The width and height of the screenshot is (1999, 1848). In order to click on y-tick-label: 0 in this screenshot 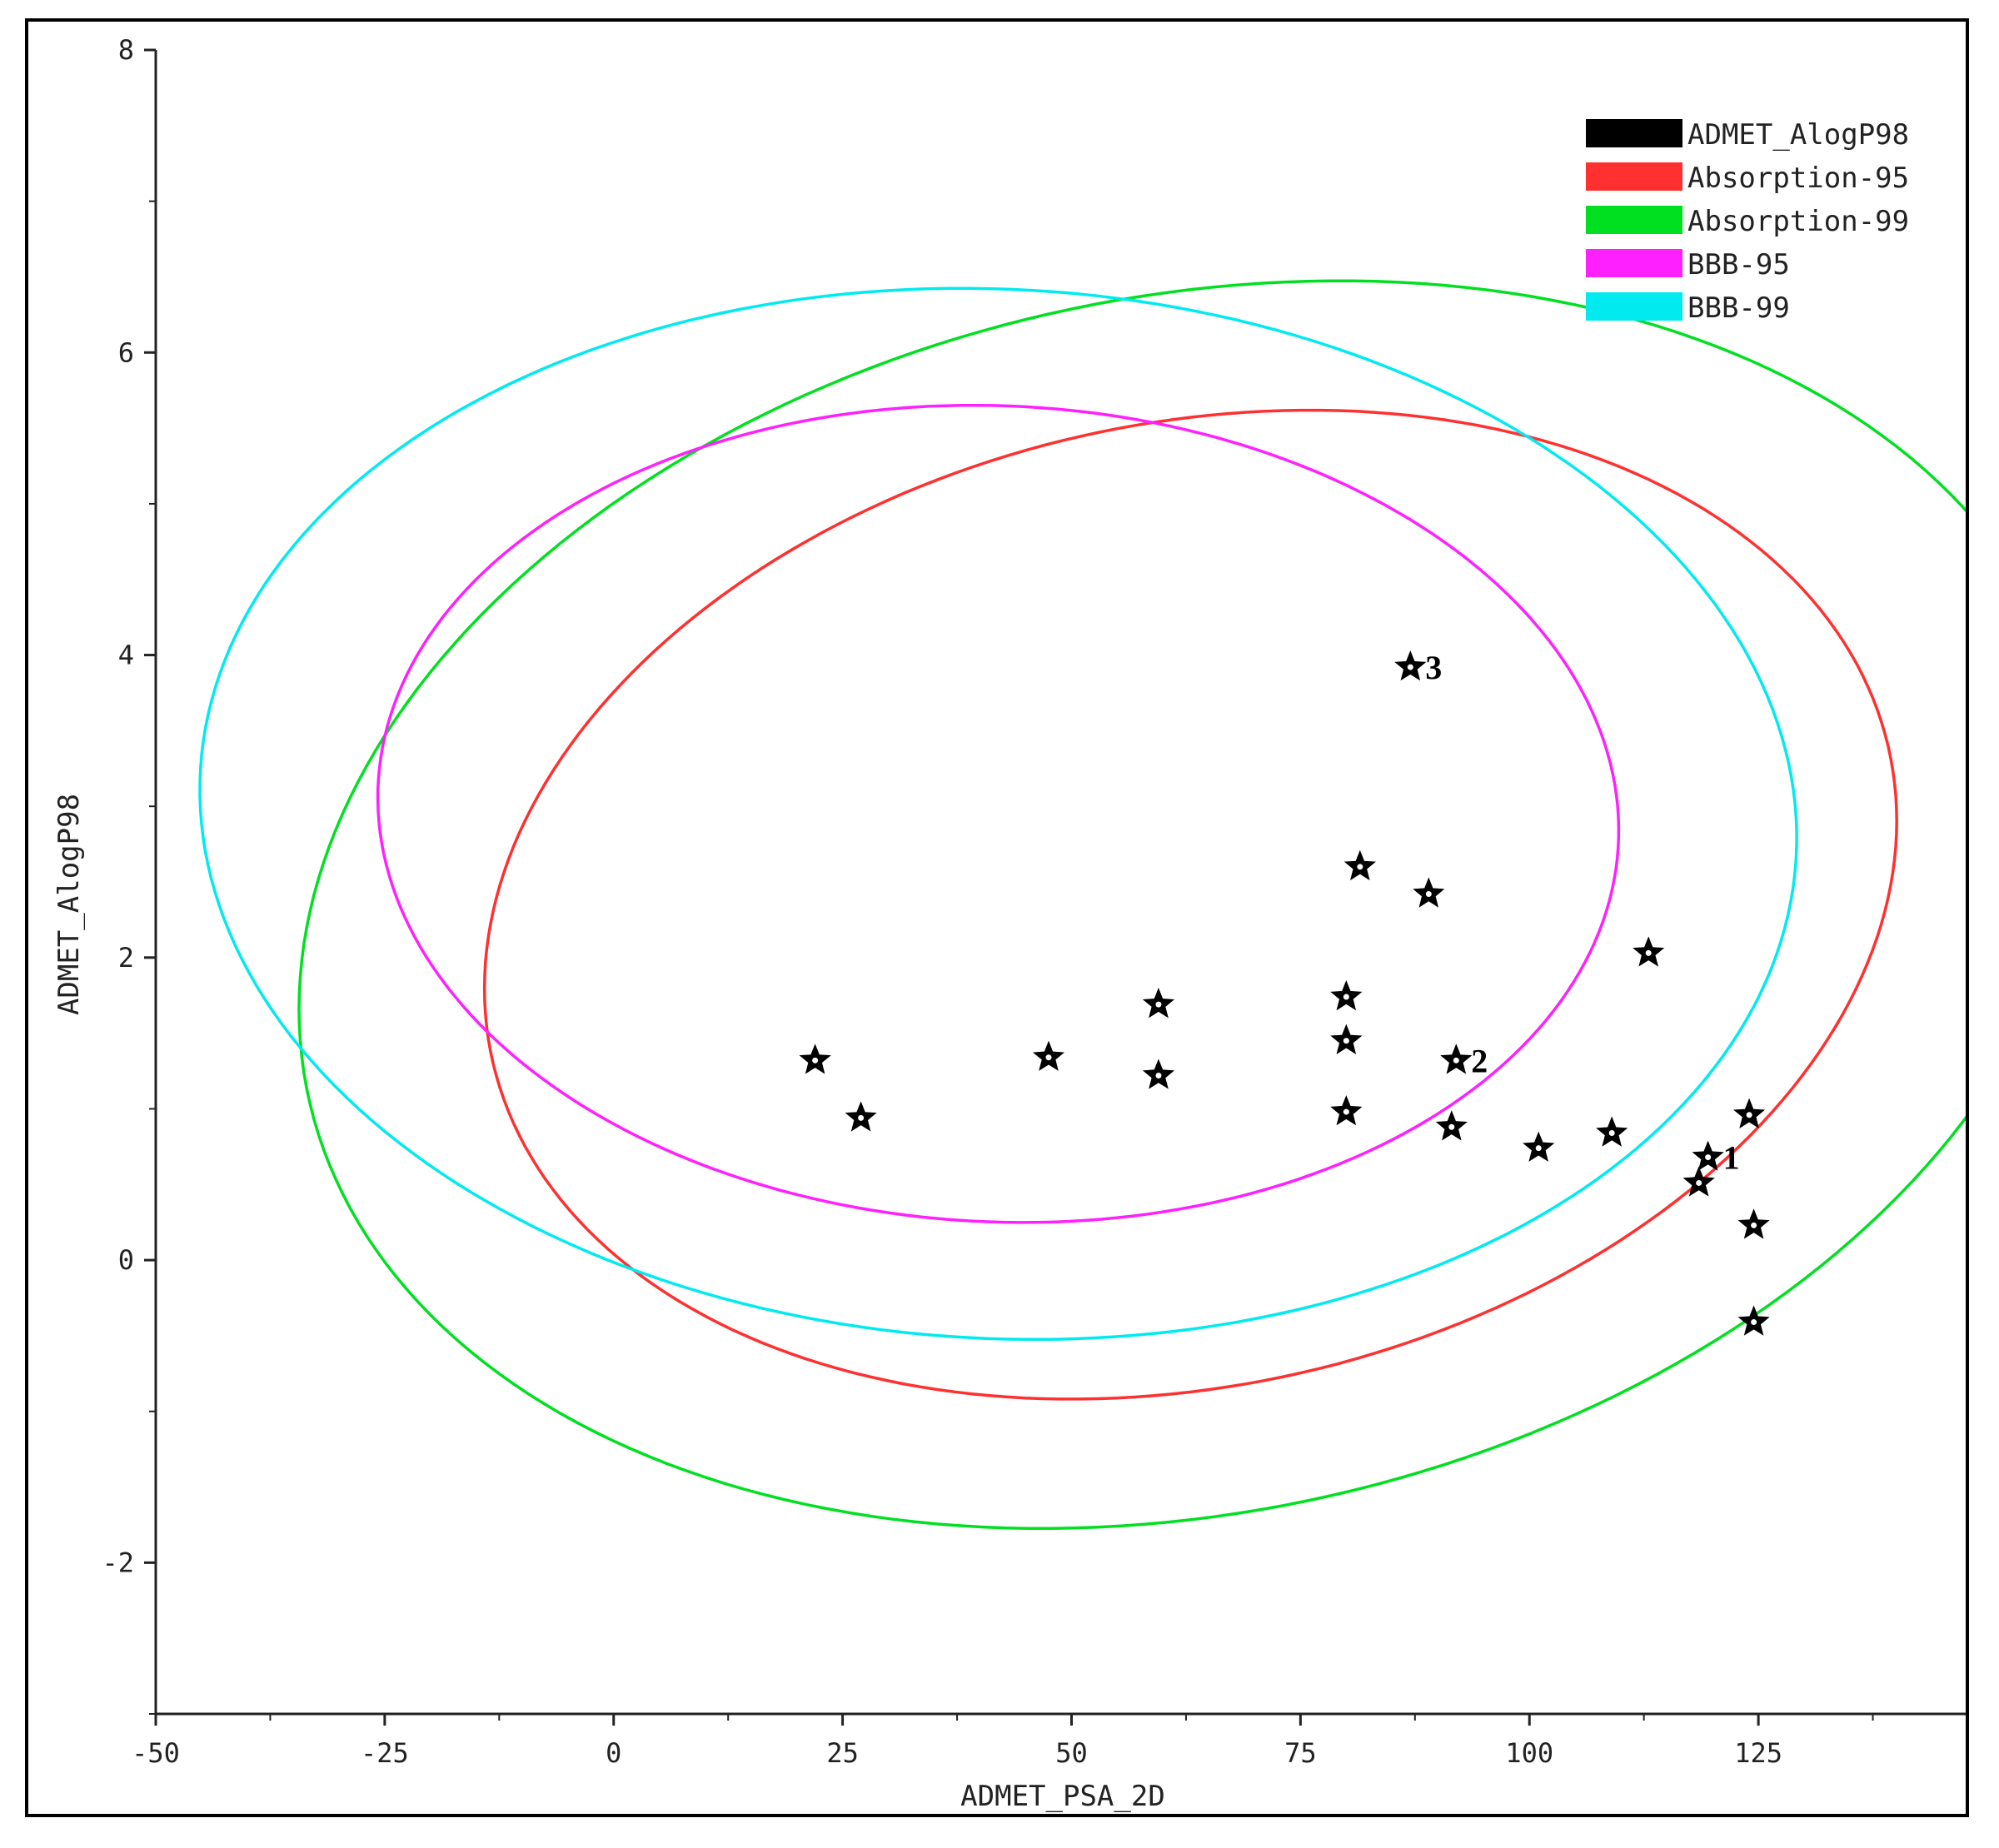, I will do `click(126, 1260)`.